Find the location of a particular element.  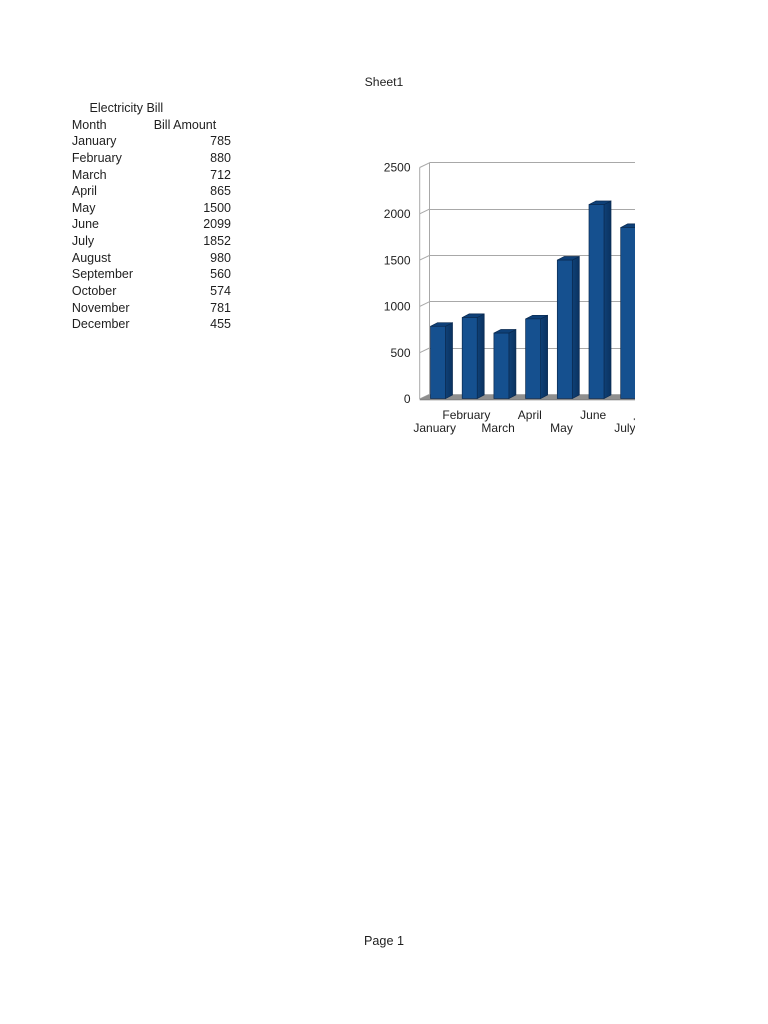

svg-text: May is located at coordinates (561, 428).